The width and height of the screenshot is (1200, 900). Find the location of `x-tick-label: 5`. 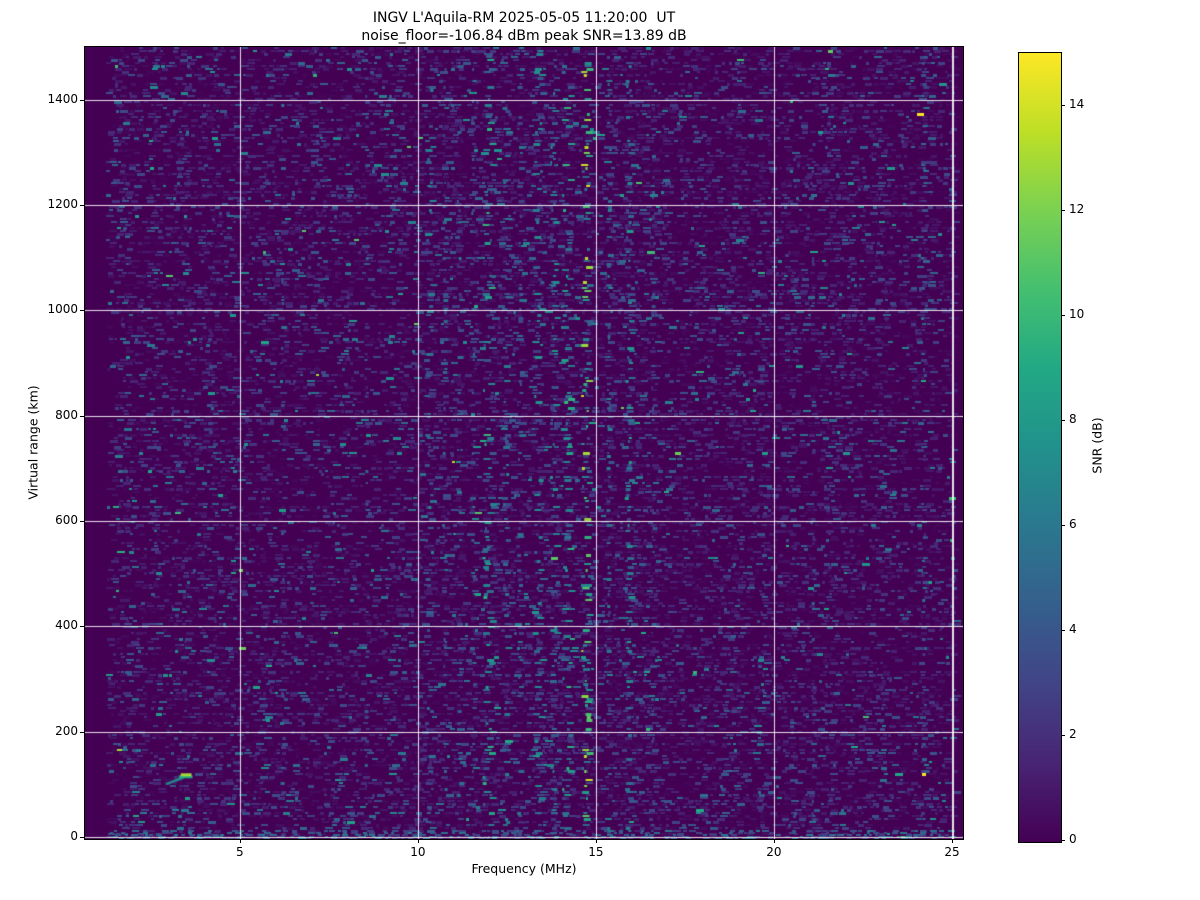

x-tick-label: 5 is located at coordinates (240, 852).